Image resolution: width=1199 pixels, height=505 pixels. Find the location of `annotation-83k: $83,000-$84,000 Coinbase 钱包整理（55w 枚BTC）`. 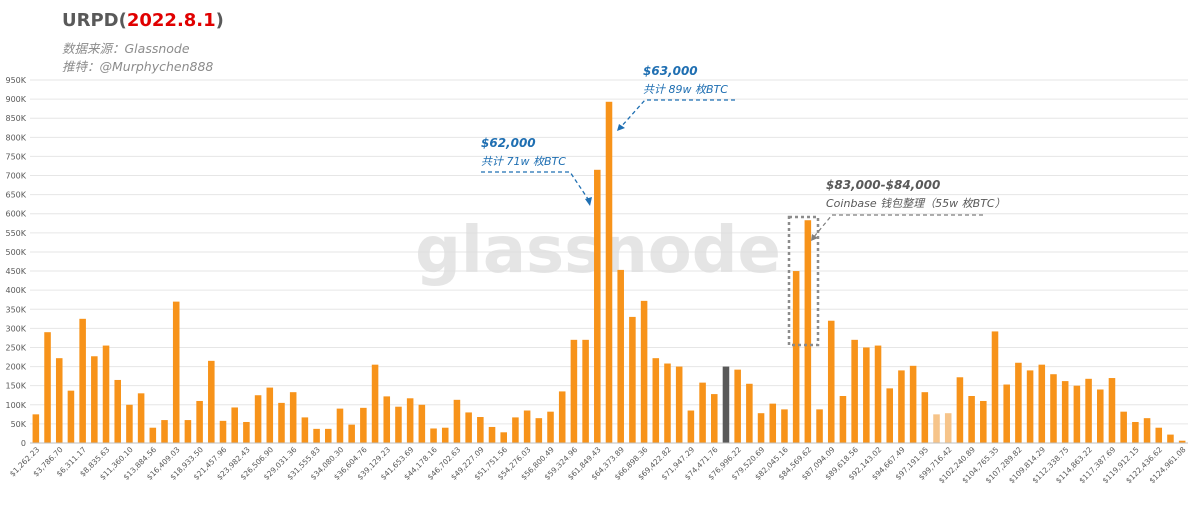

annotation-83k: $83,000-$84,000 Coinbase 钱包整理（55w 枚BTC） is located at coordinates (916, 194).